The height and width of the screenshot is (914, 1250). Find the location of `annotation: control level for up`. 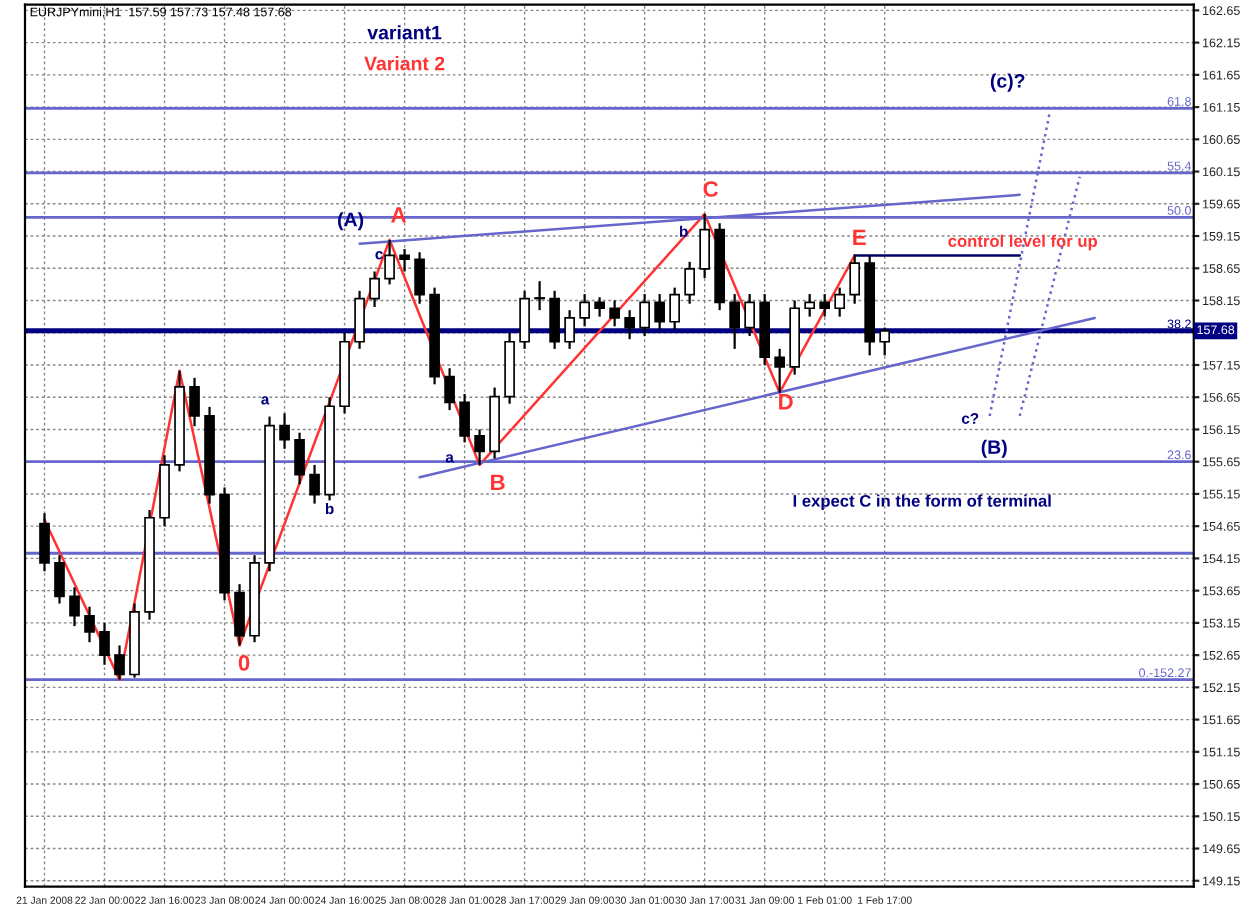

annotation: control level for up is located at coordinates (1023, 242).